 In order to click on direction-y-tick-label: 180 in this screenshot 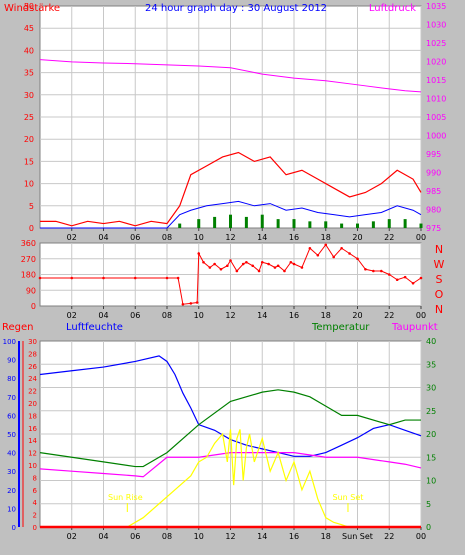, I will do `click(28, 275)`.